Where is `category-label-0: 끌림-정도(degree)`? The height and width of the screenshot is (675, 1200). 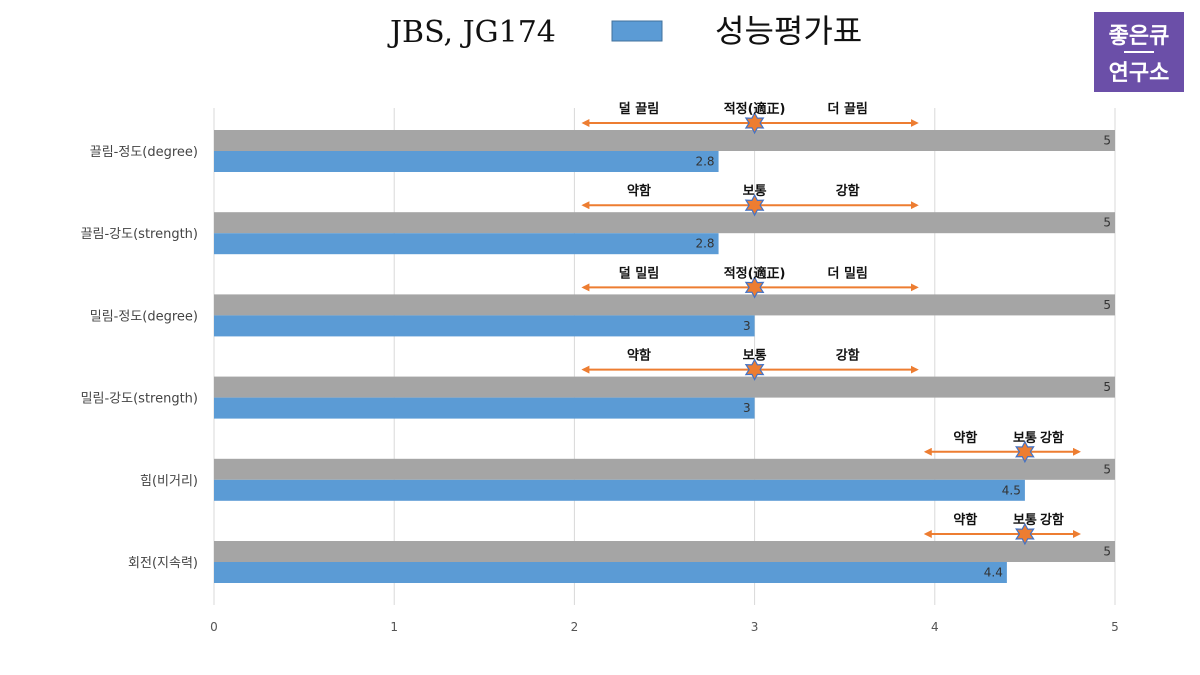
category-label-0: 끌림-정도(degree) is located at coordinates (144, 152).